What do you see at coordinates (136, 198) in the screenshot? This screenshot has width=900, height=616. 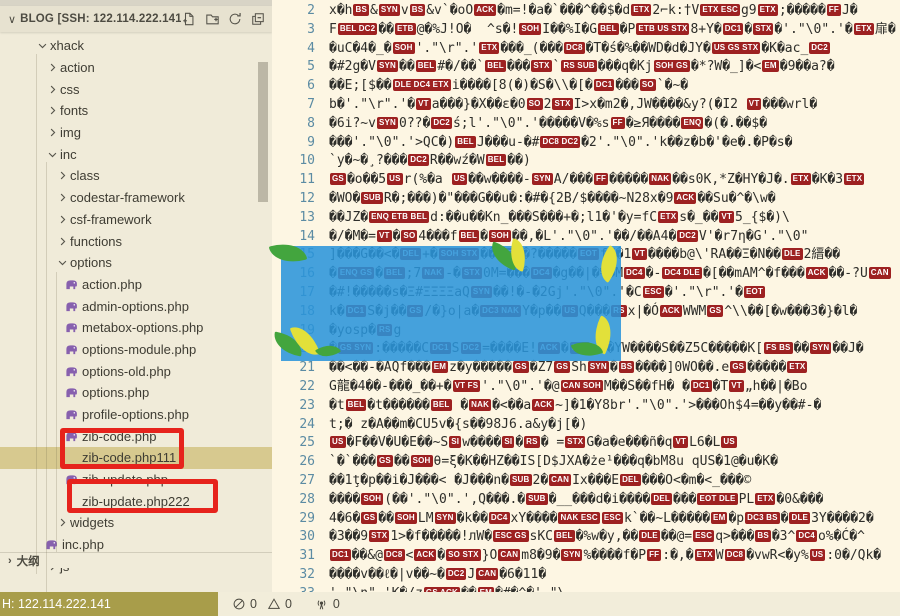 I see `tree-item-codestar-framework: codestar-framework` at bounding box center [136, 198].